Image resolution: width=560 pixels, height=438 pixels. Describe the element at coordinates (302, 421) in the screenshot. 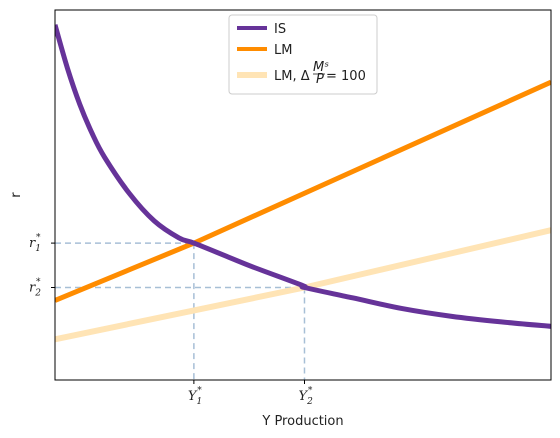

I see `x-axis-label: Y Production` at that location.